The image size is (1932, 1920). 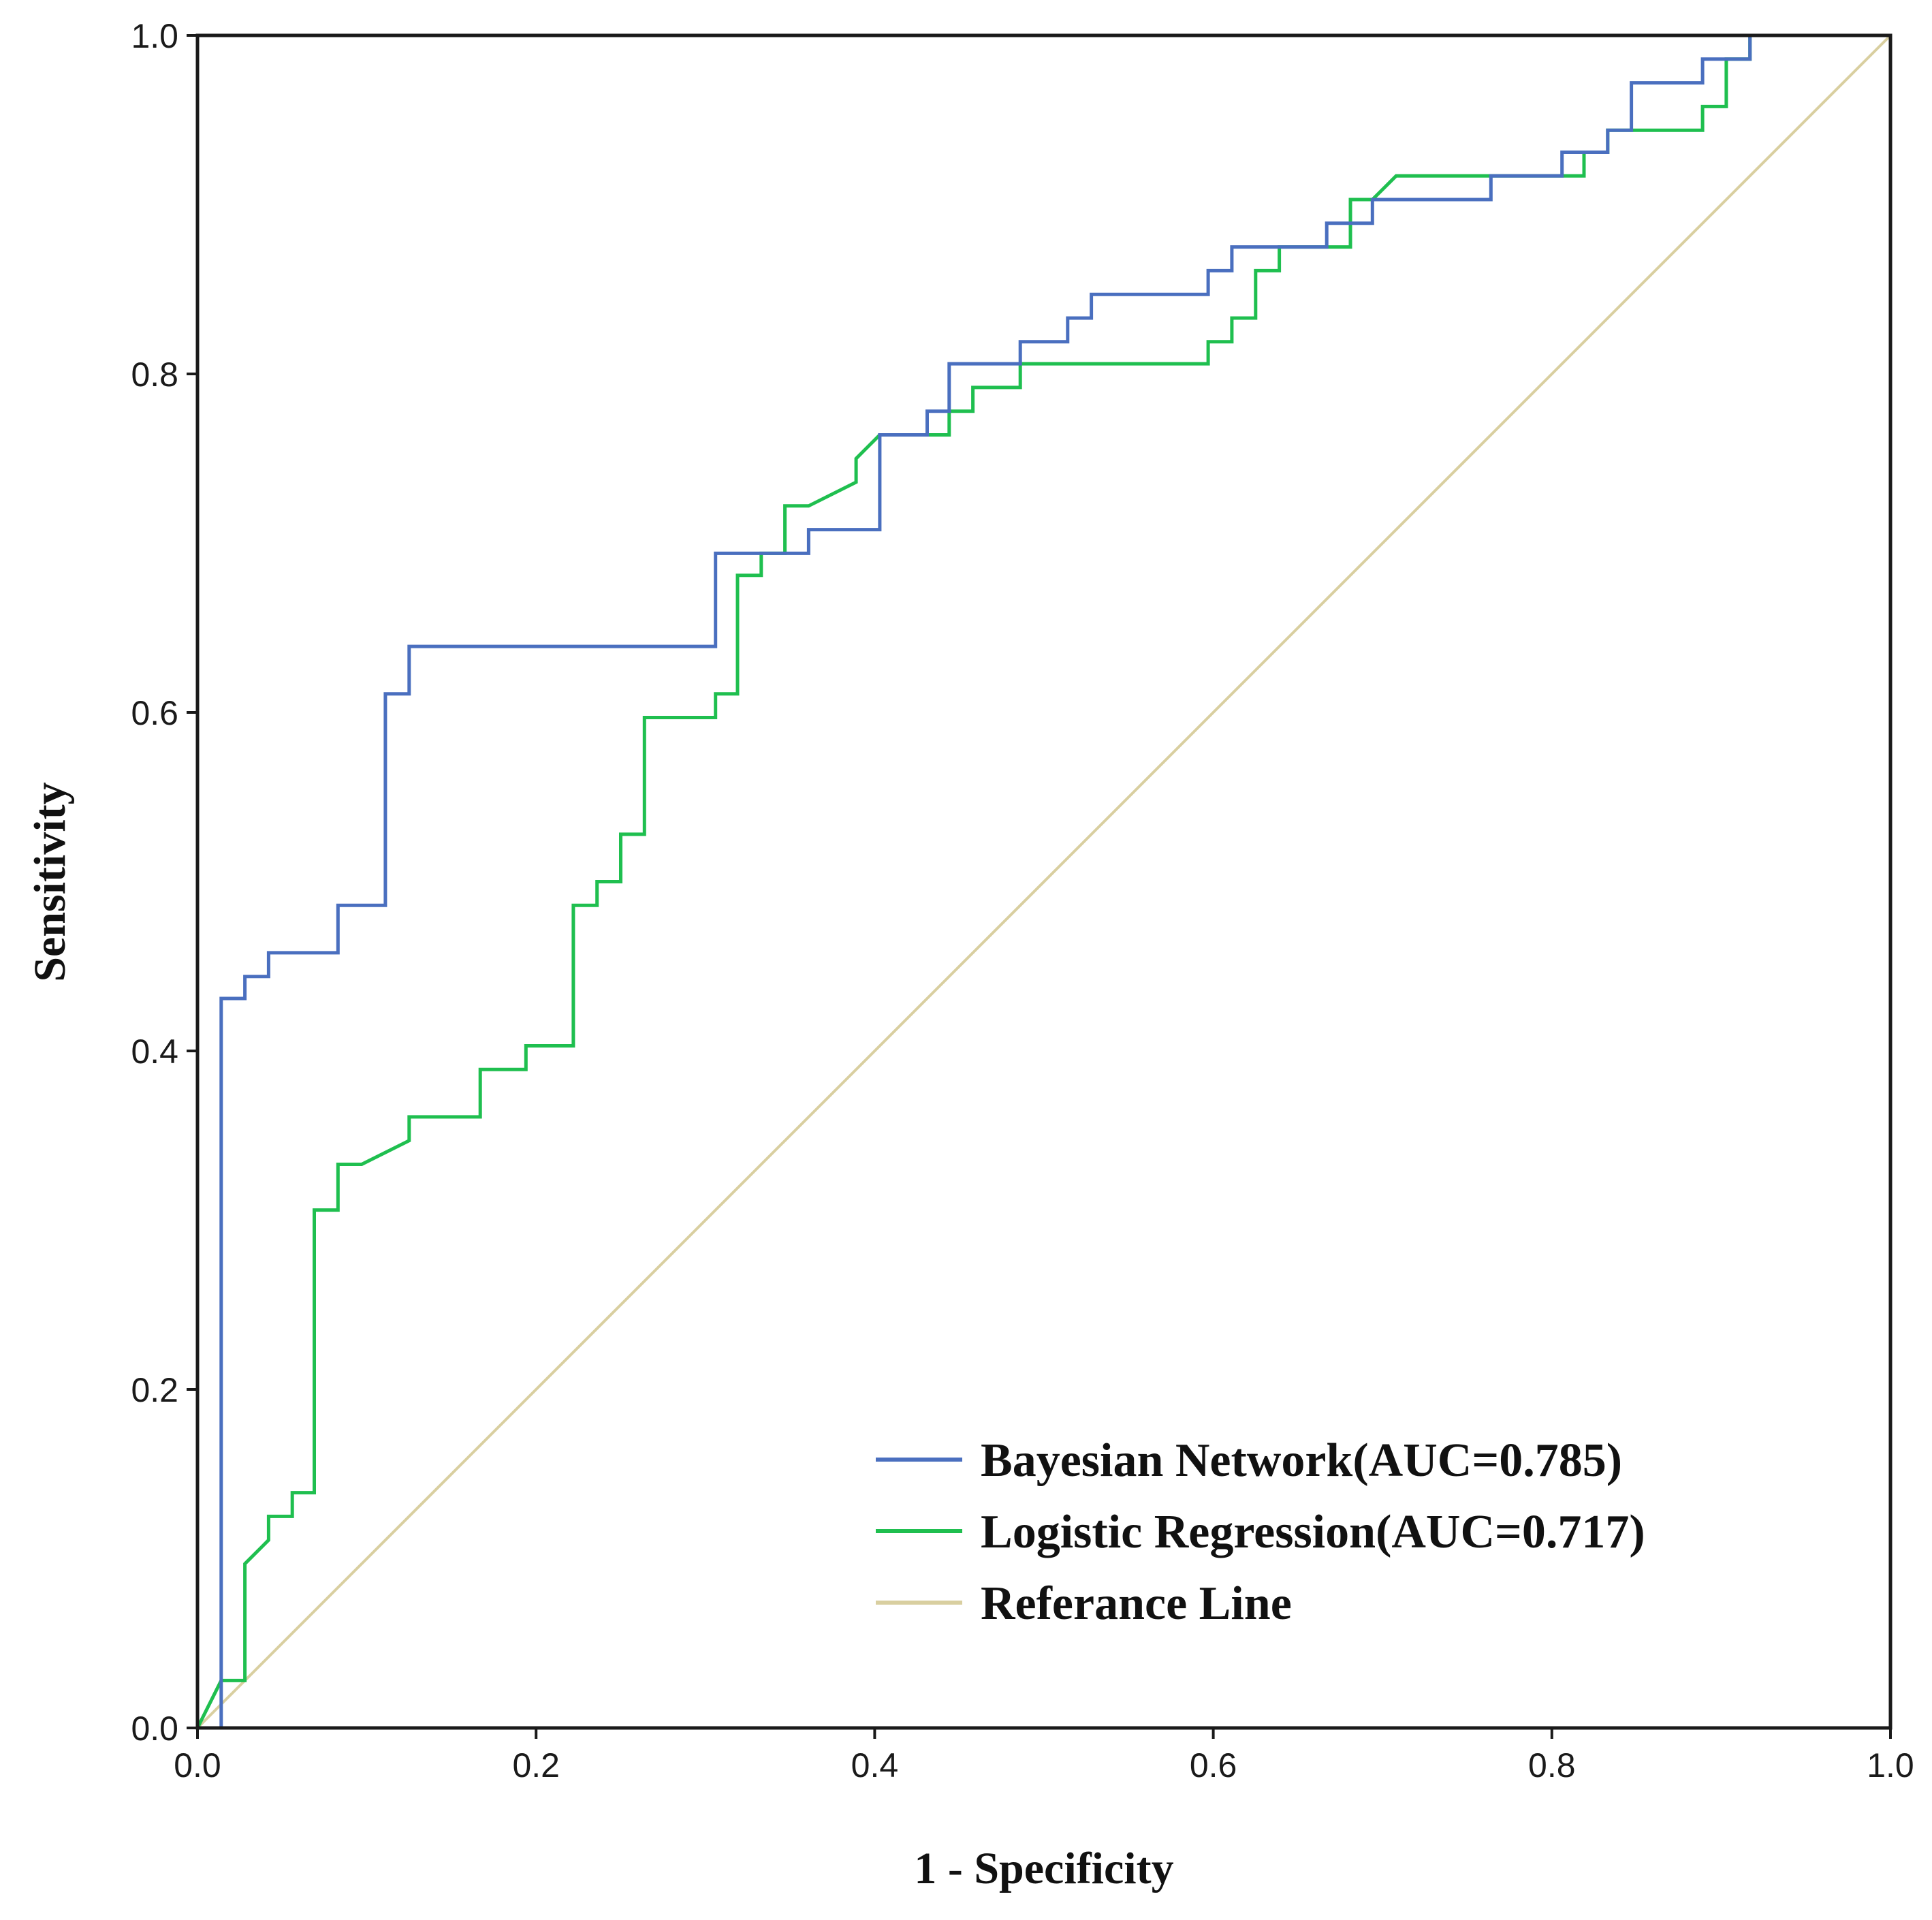 What do you see at coordinates (875, 1765) in the screenshot?
I see `x-tick-label: 0.4` at bounding box center [875, 1765].